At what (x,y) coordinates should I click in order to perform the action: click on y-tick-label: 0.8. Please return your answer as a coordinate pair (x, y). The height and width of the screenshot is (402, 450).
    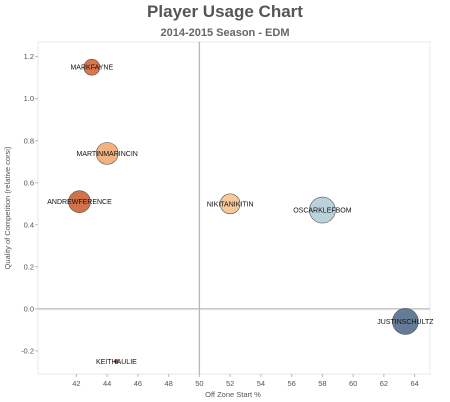
    Looking at the image, I should click on (29, 140).